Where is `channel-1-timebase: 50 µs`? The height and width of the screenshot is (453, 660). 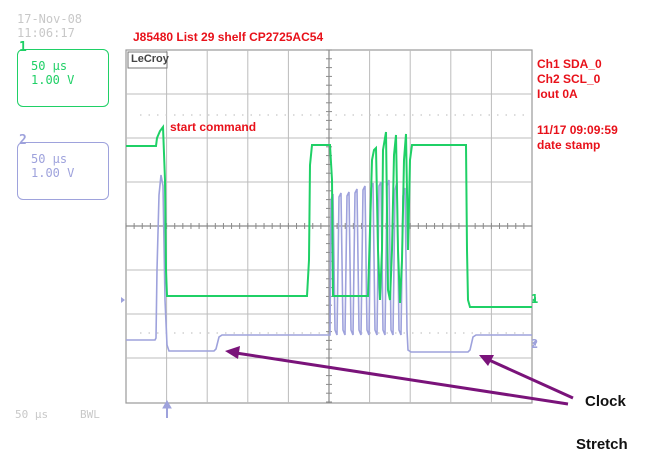 channel-1-timebase: 50 µs is located at coordinates (49, 66).